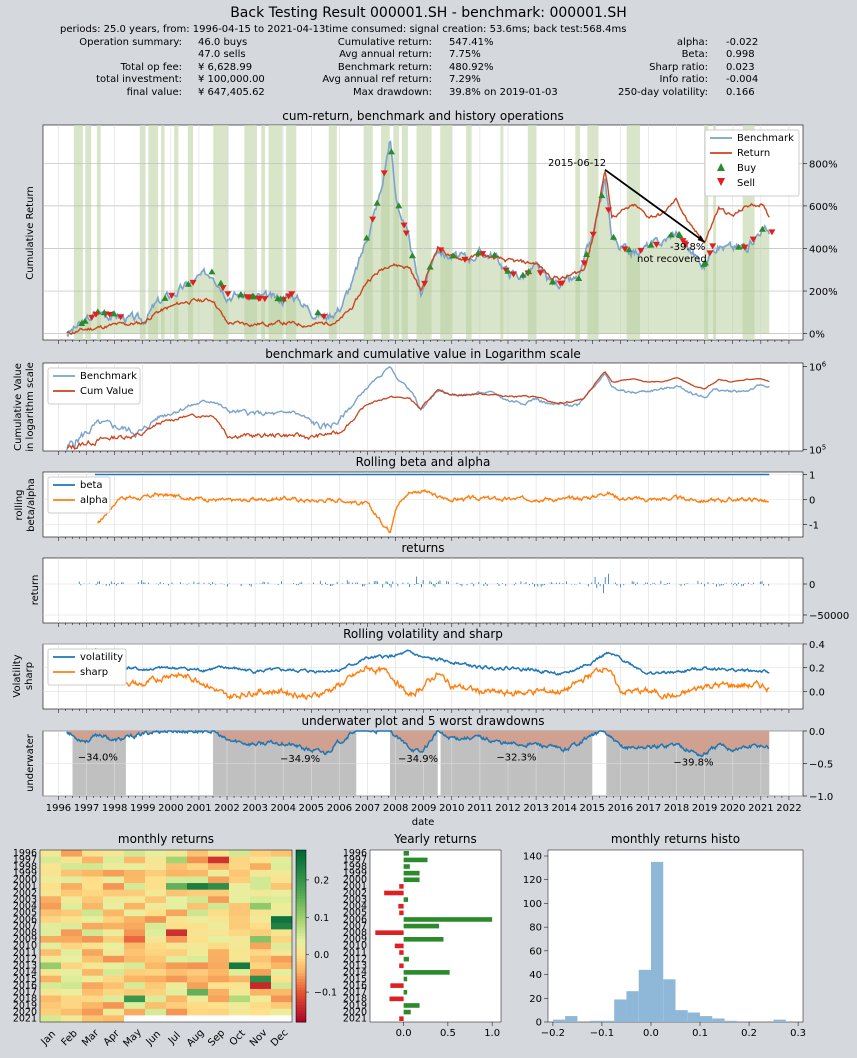 The height and width of the screenshot is (1058, 857). I want to click on y-tick-label: 10⁵, so click(817, 449).